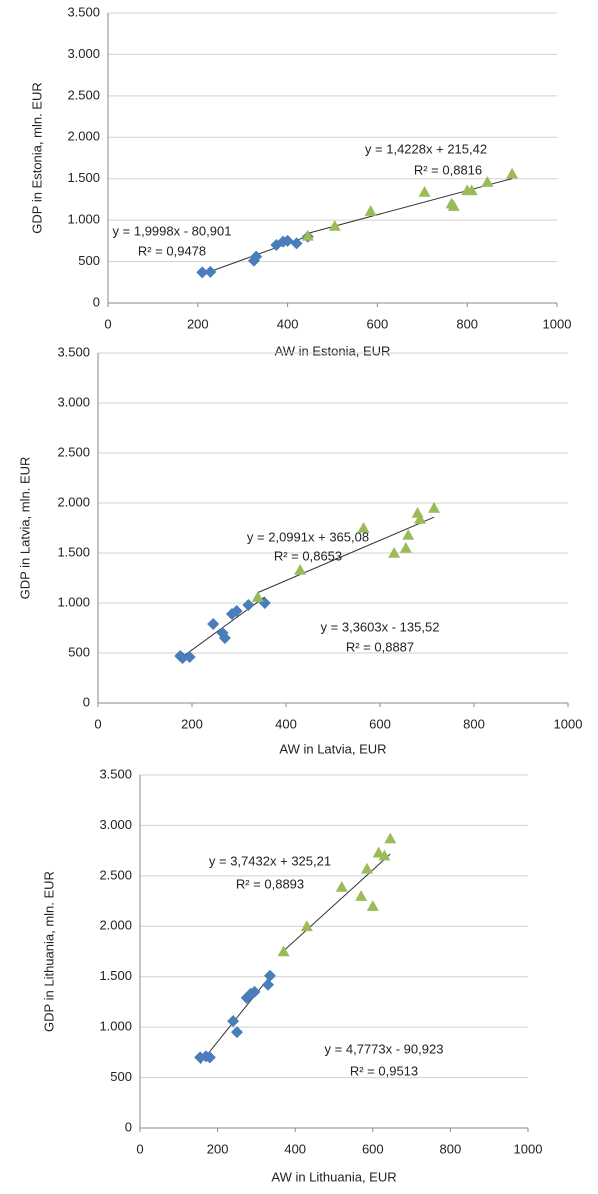  Describe the element at coordinates (384, 1048) in the screenshot. I see `equation-label: y = 4,7773x - 90,923` at that location.